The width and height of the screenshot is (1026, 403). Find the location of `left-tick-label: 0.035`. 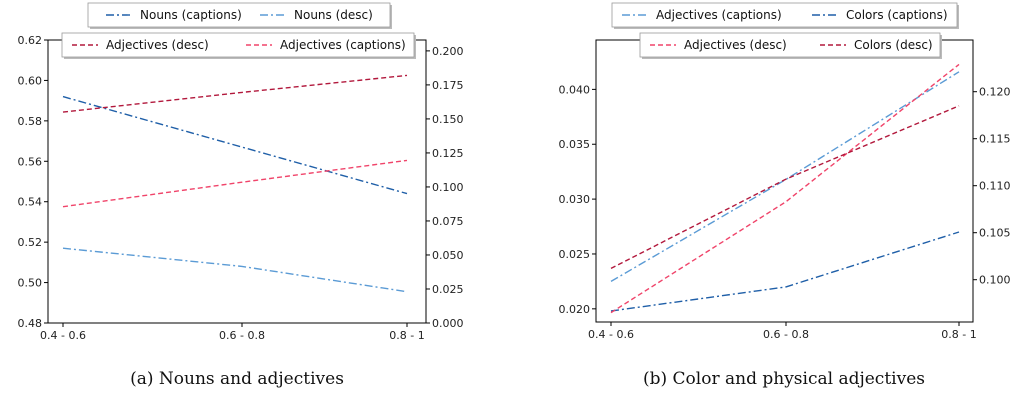

left-tick-label: 0.035 is located at coordinates (575, 144).